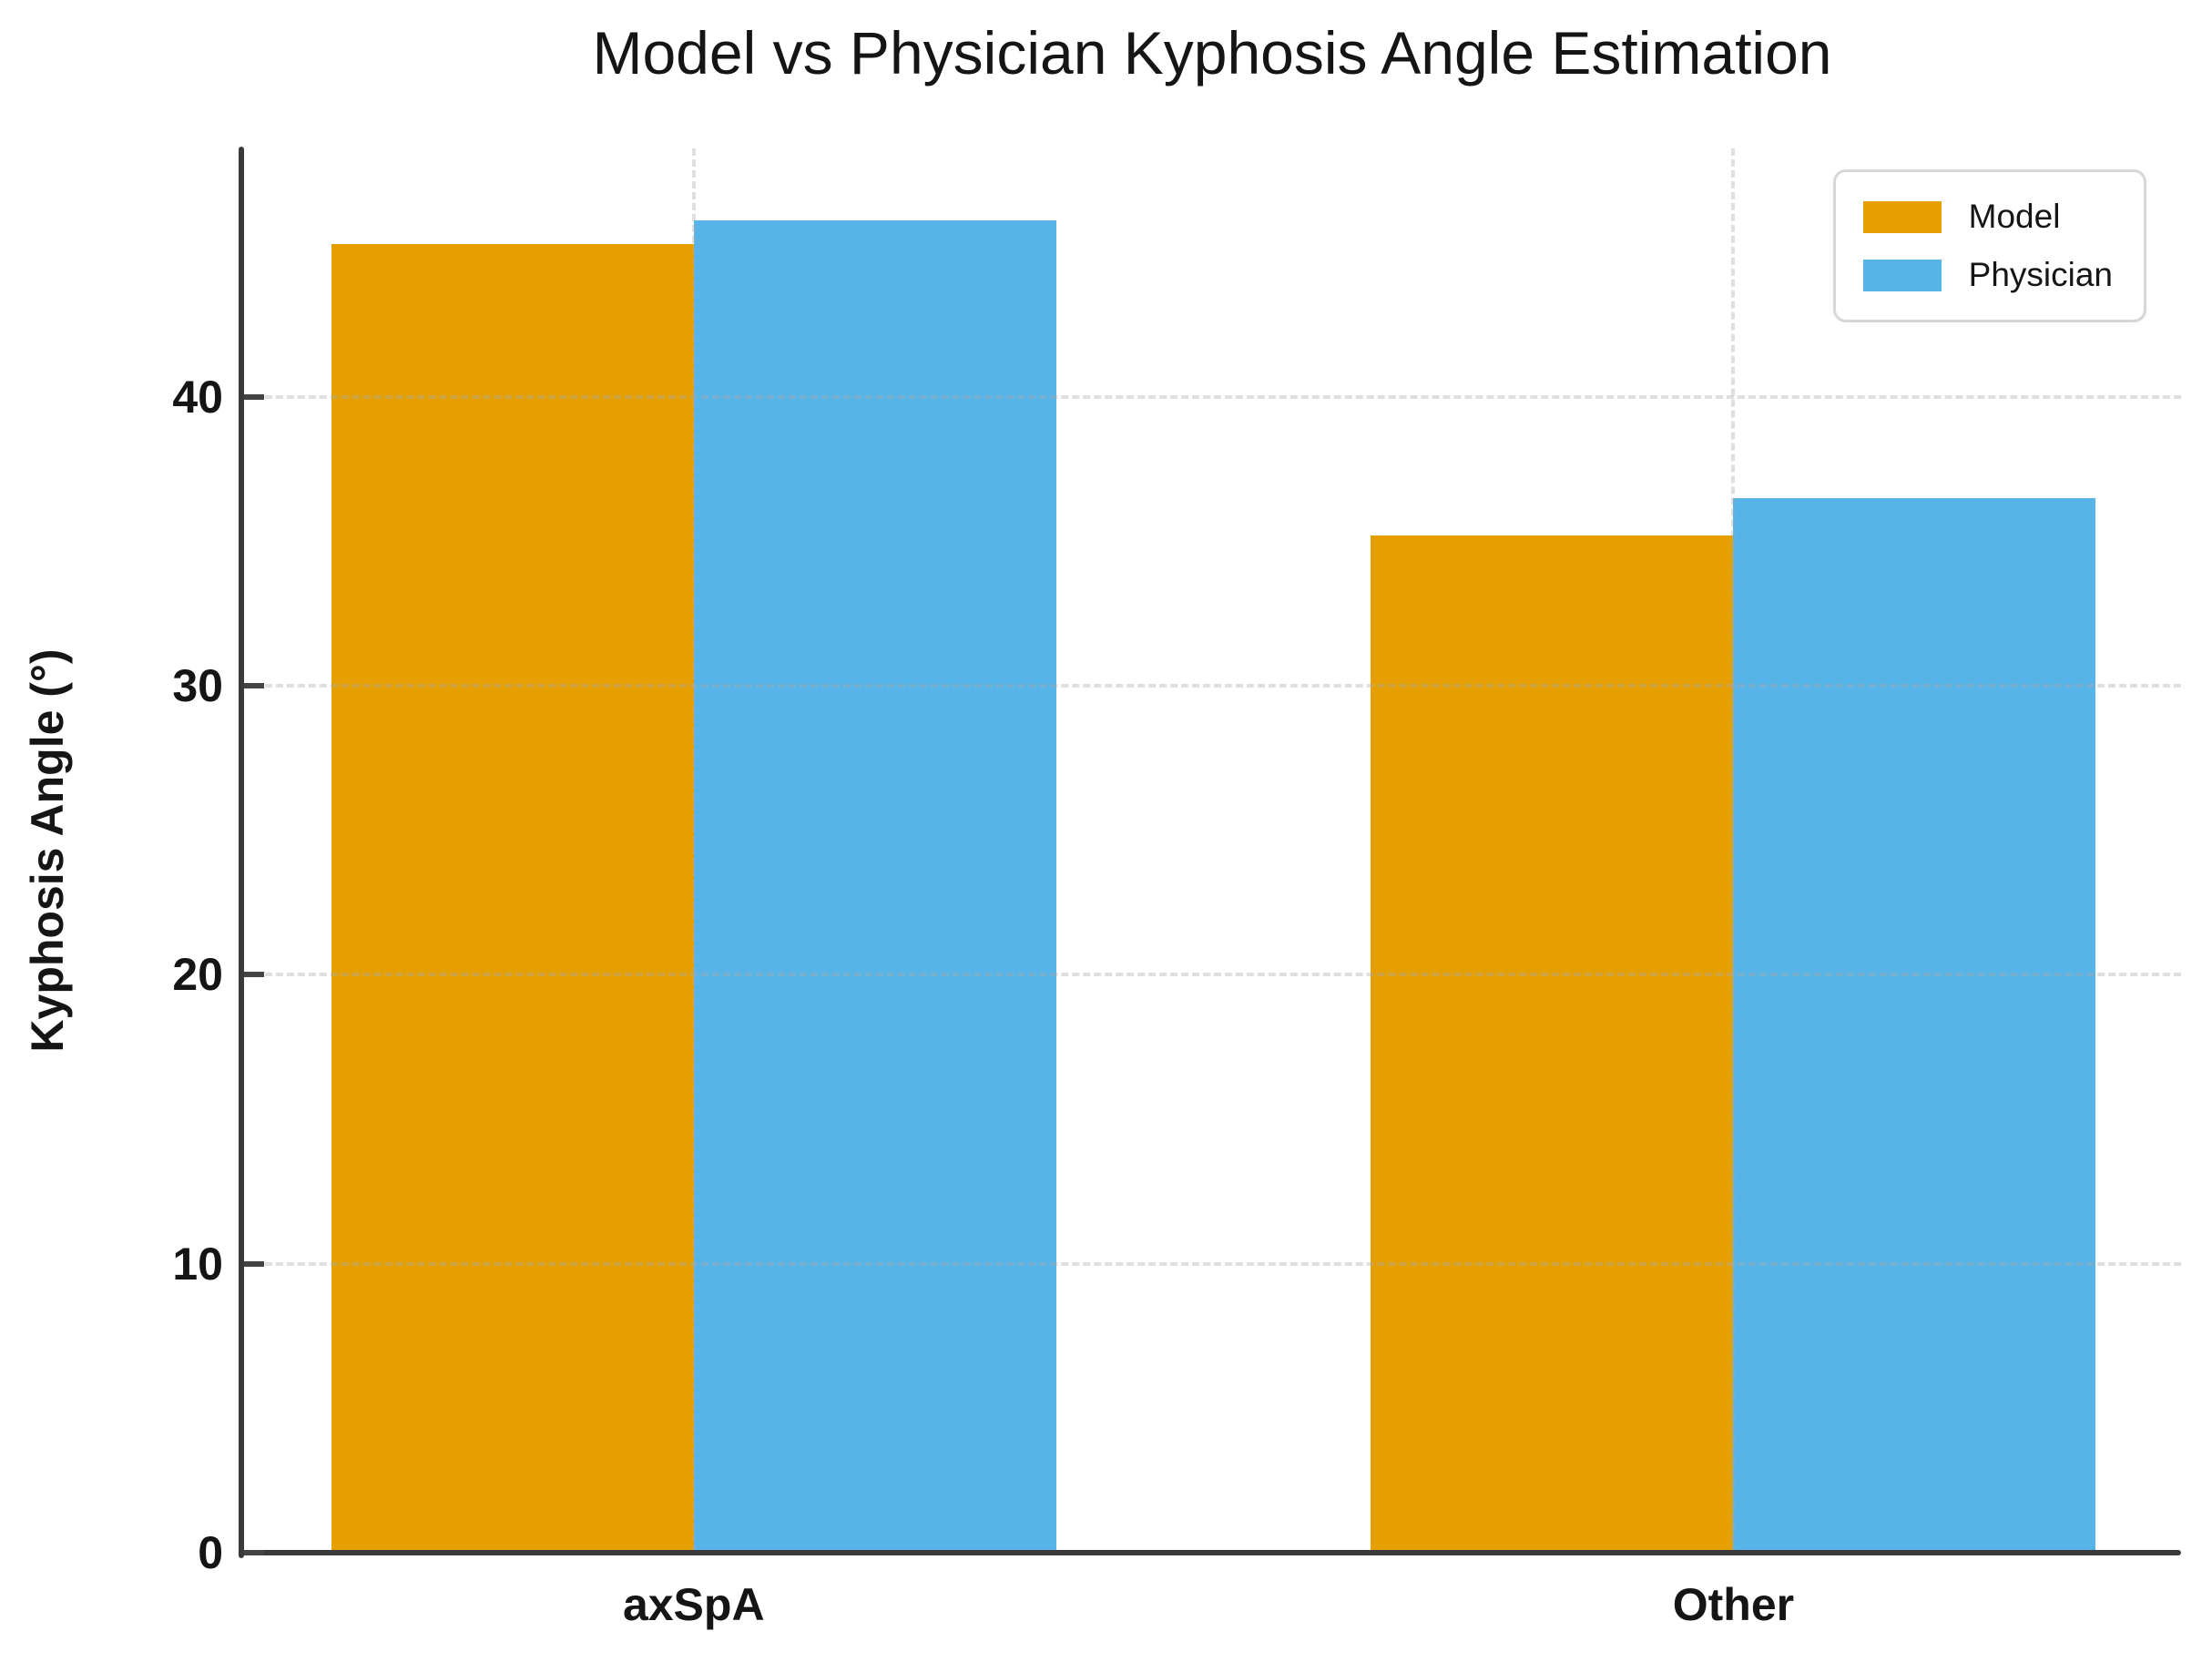 The width and height of the screenshot is (2212, 1672). I want to click on bar-other-model, so click(1552, 1044).